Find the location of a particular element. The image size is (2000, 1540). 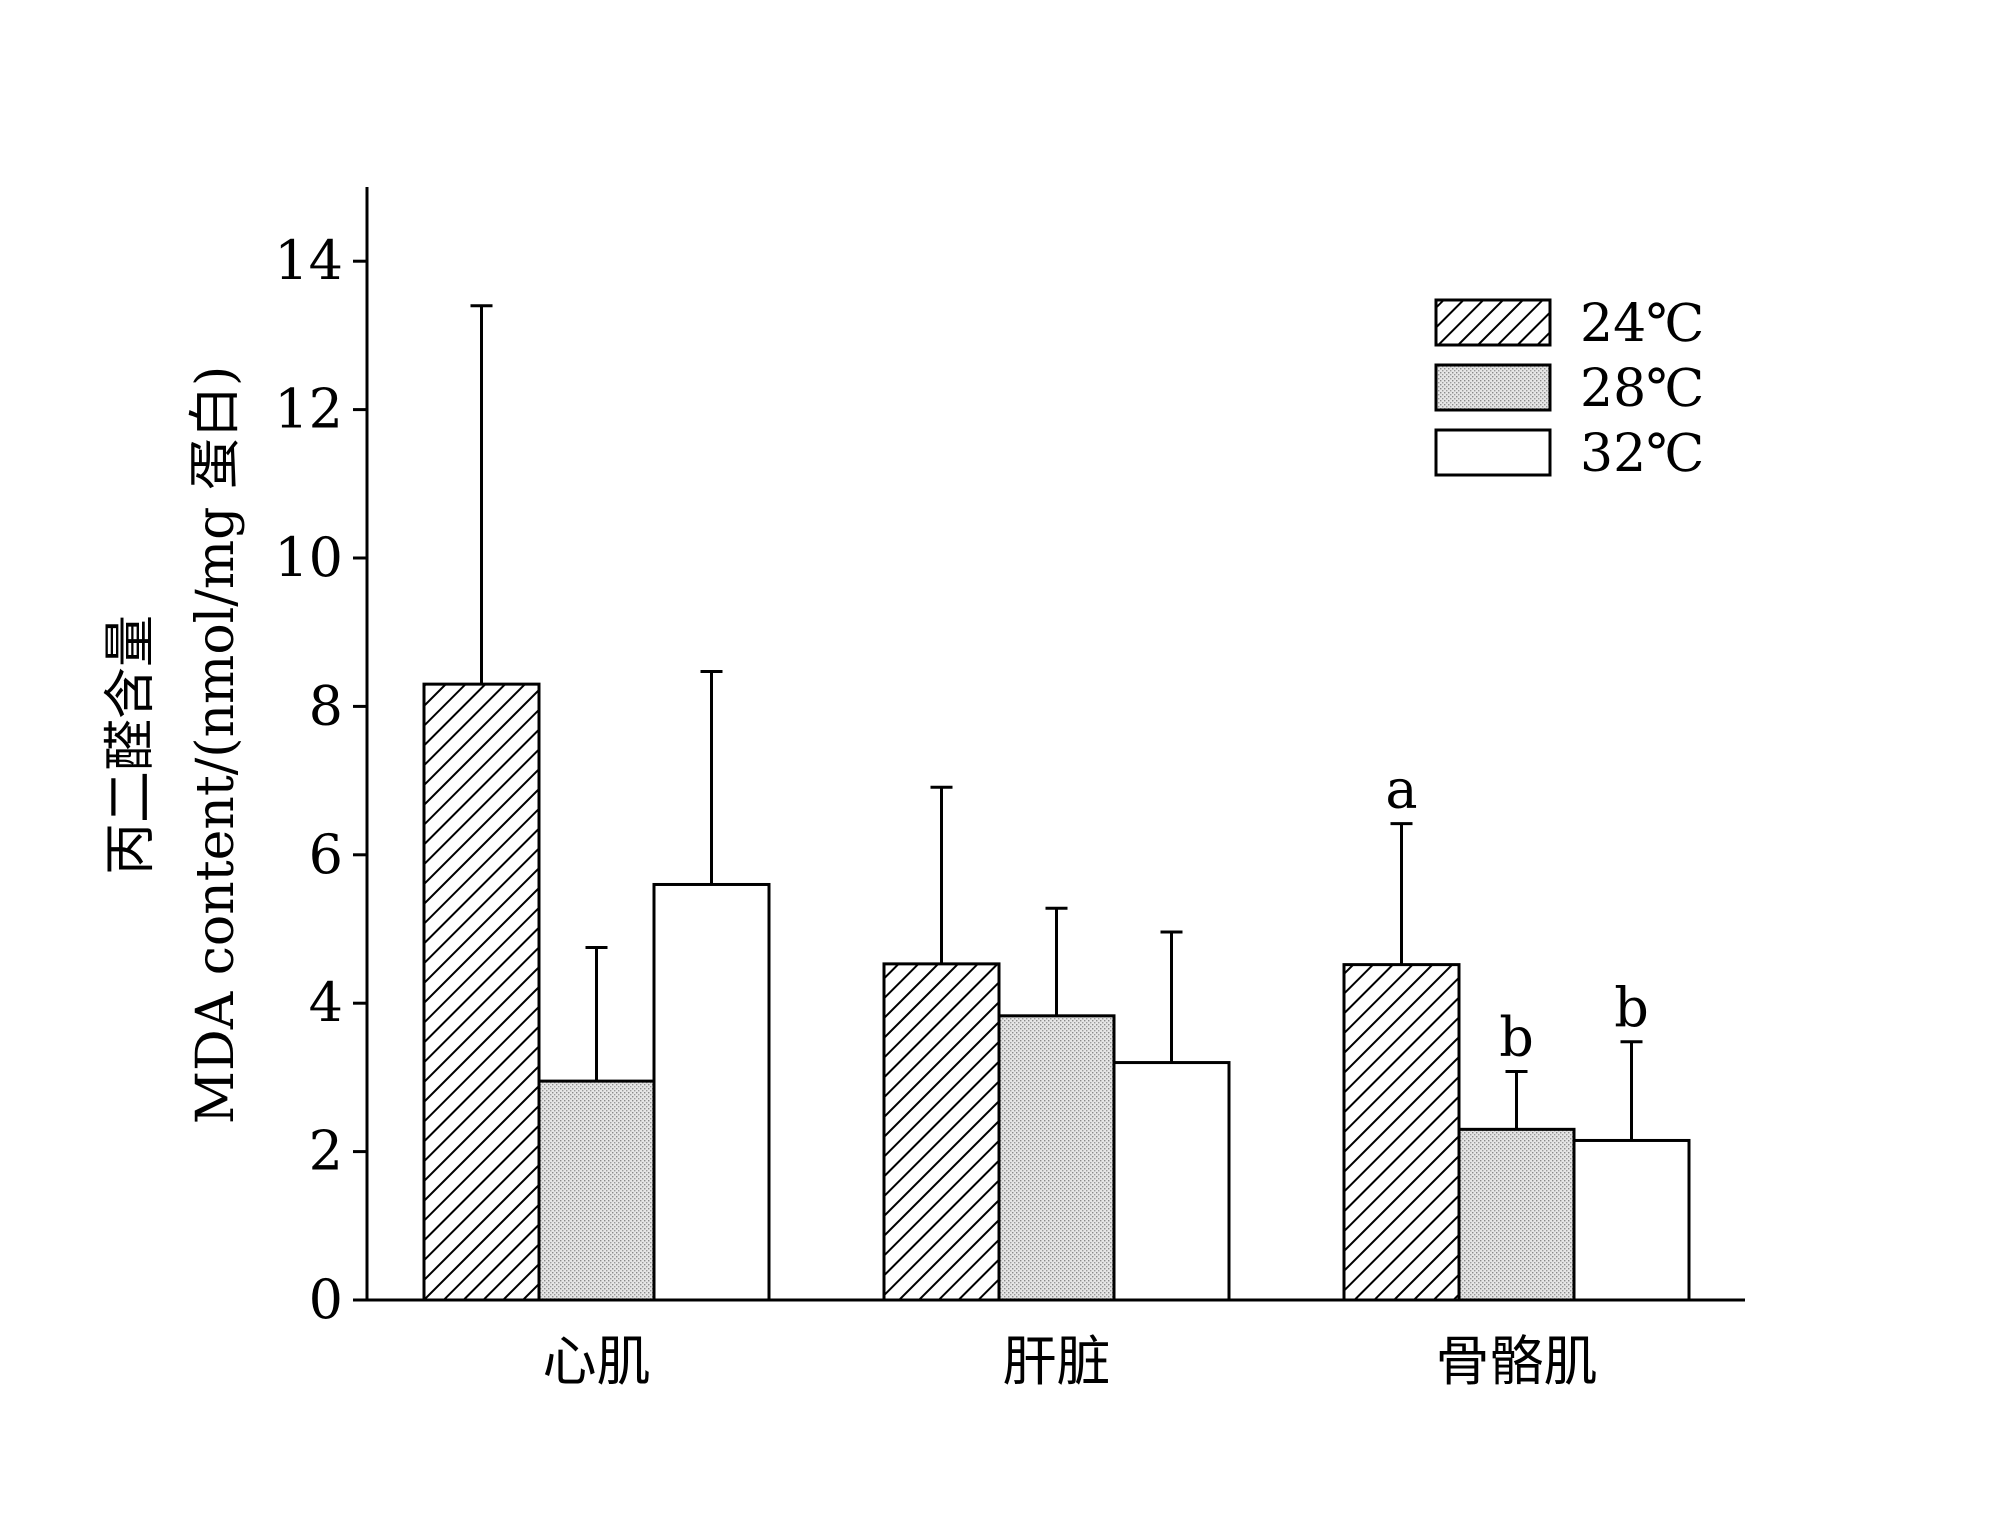

bar-28℃-肝脏 is located at coordinates (1056, 1158).